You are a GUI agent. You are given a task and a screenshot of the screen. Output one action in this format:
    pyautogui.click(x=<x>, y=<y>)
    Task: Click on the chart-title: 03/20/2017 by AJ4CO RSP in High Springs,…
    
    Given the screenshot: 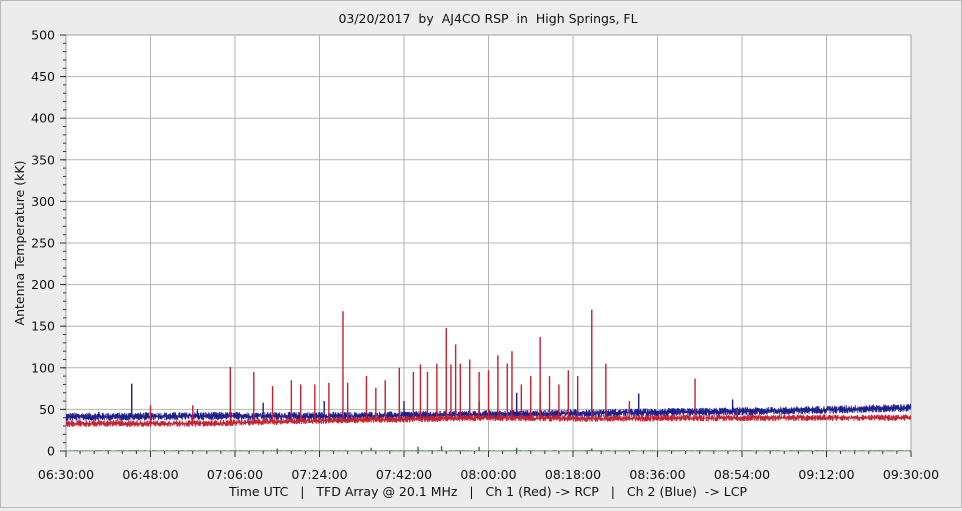 What is the action you would take?
    pyautogui.click(x=487, y=18)
    